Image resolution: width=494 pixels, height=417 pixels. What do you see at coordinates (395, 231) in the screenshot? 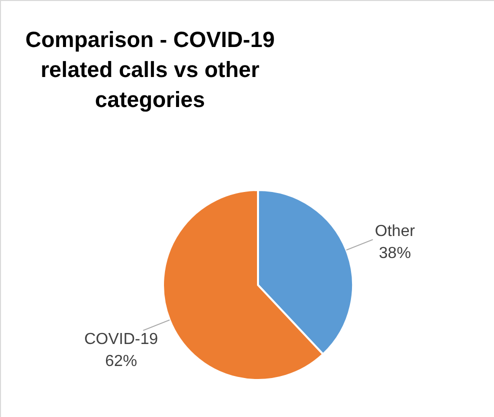
I see `slice-label: Other` at bounding box center [395, 231].